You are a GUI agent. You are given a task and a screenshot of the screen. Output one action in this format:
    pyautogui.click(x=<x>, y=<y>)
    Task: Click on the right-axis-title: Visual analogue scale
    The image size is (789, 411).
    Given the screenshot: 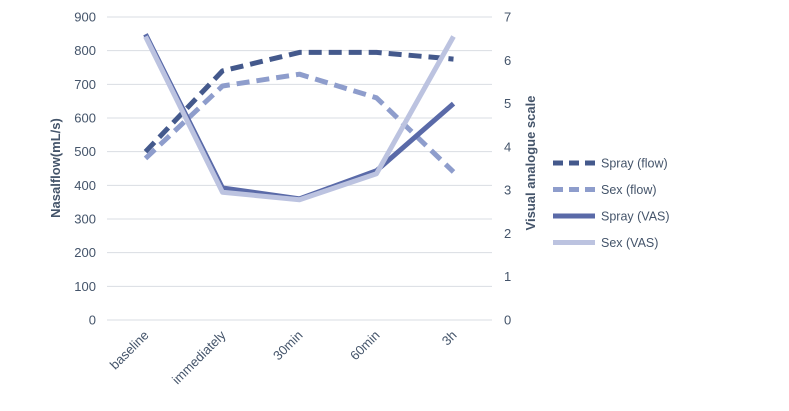 What is the action you would take?
    pyautogui.click(x=530, y=163)
    